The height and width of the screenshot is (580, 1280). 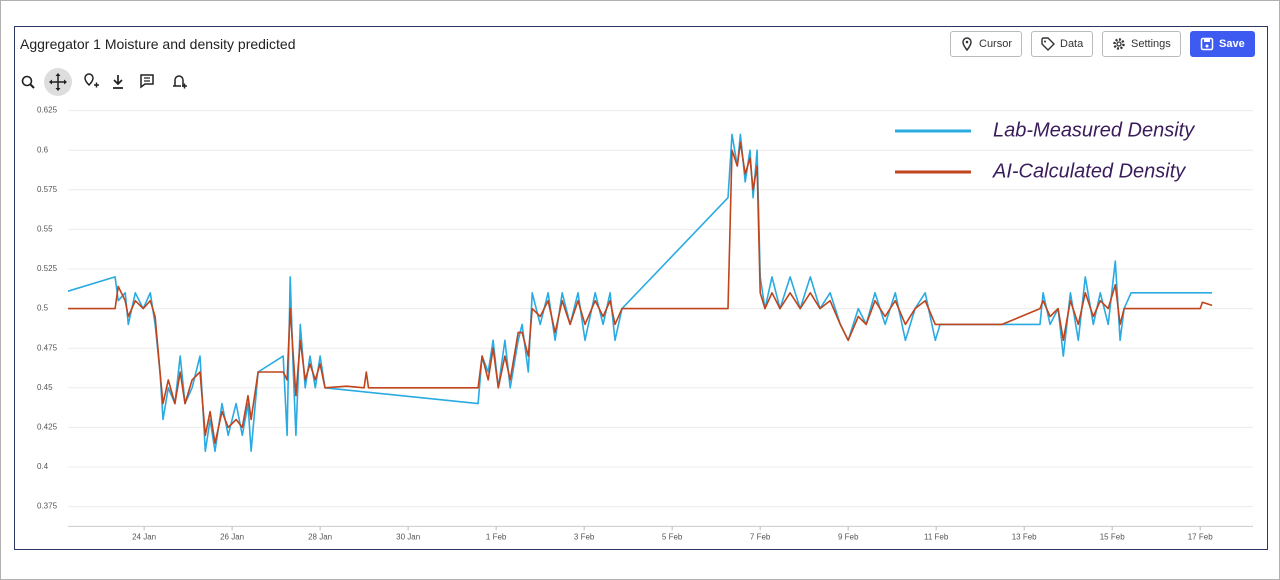 I want to click on y-tick-label: 0.45, so click(x=45, y=387).